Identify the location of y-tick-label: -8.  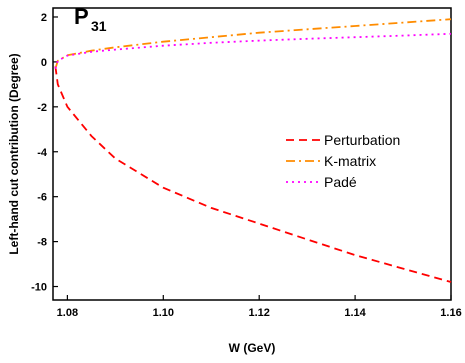
(42, 243).